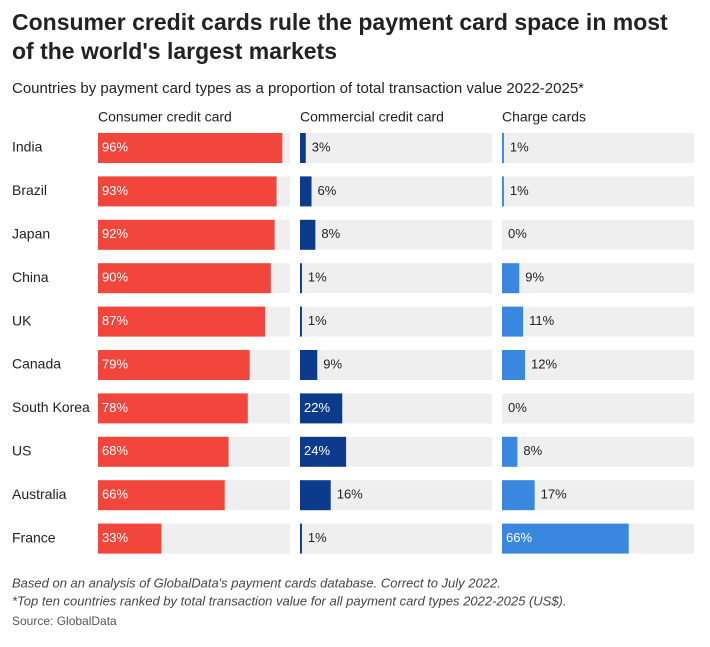  Describe the element at coordinates (36, 364) in the screenshot. I see `category-label: Canada` at that location.